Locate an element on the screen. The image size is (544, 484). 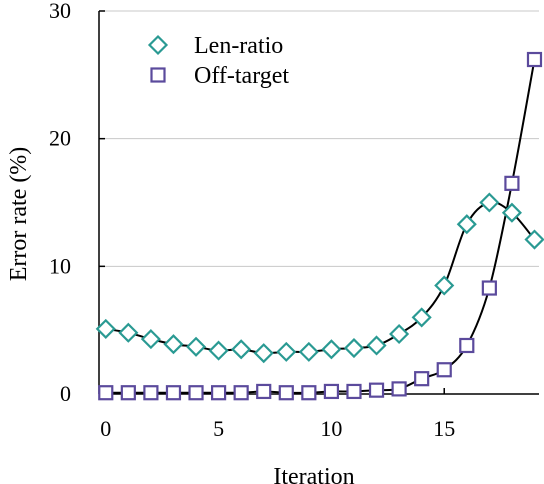
y-tick-label-10: 10 is located at coordinates (60, 265).